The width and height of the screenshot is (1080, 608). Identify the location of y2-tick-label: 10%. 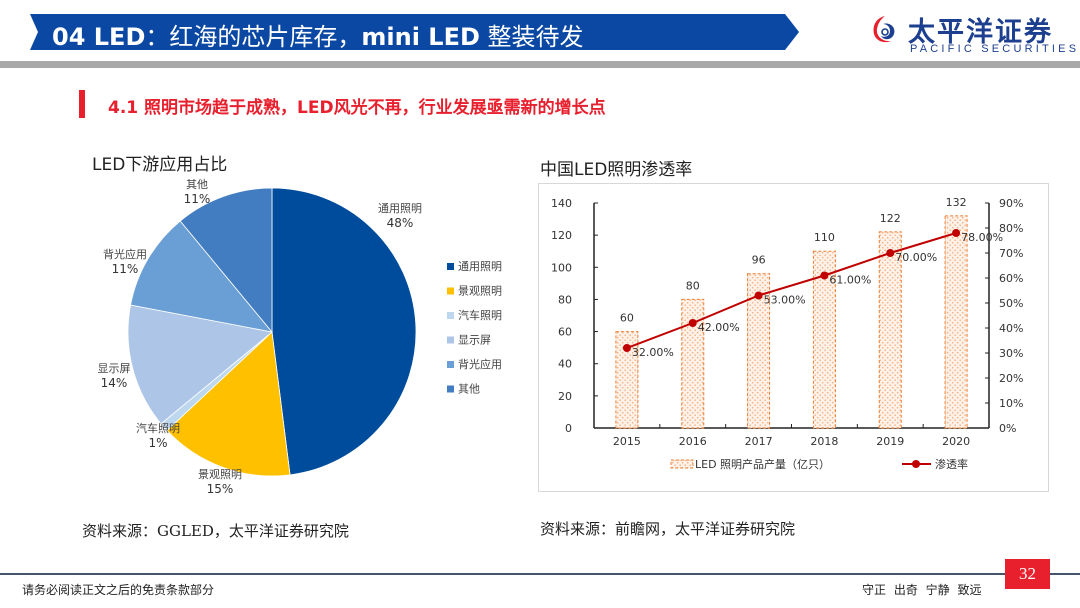
(1011, 403).